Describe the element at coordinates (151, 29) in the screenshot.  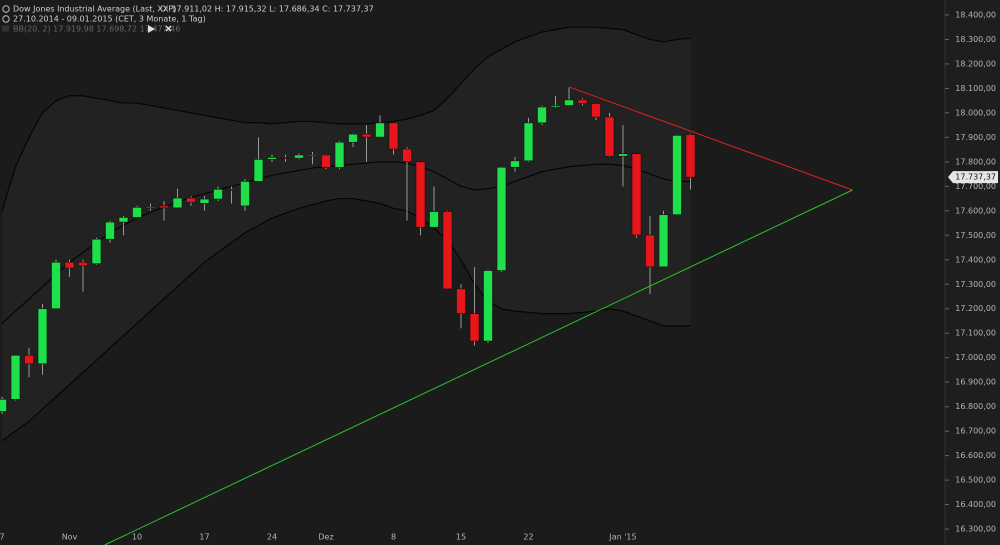
I see `play-button` at that location.